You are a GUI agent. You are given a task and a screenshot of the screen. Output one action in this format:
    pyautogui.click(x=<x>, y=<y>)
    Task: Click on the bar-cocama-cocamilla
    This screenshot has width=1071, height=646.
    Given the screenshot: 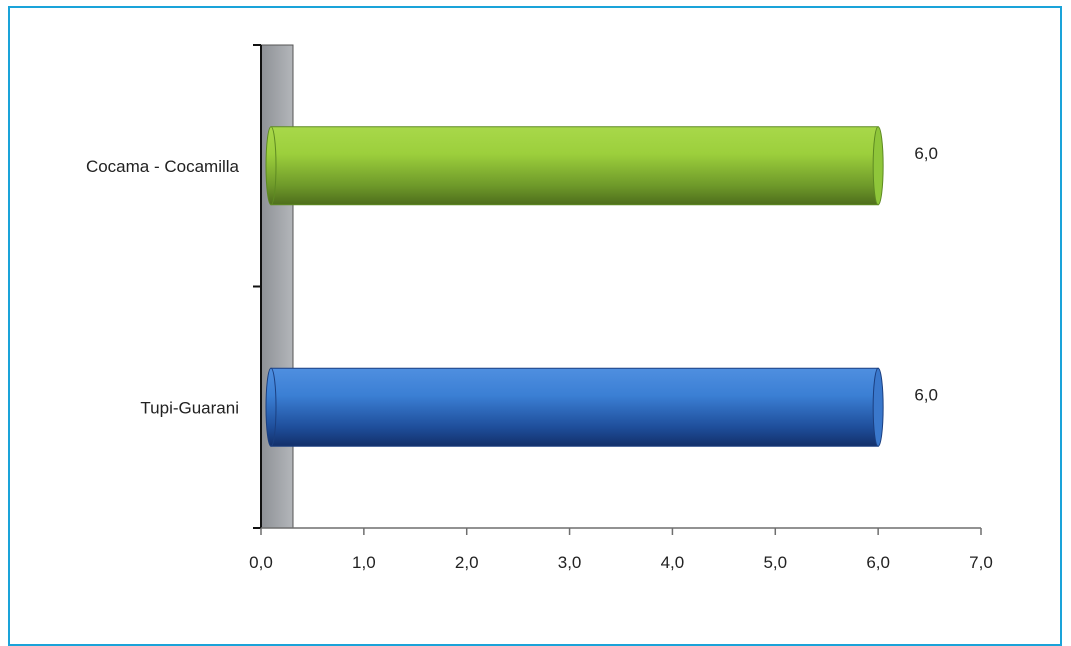 What is the action you would take?
    pyautogui.click(x=574, y=166)
    